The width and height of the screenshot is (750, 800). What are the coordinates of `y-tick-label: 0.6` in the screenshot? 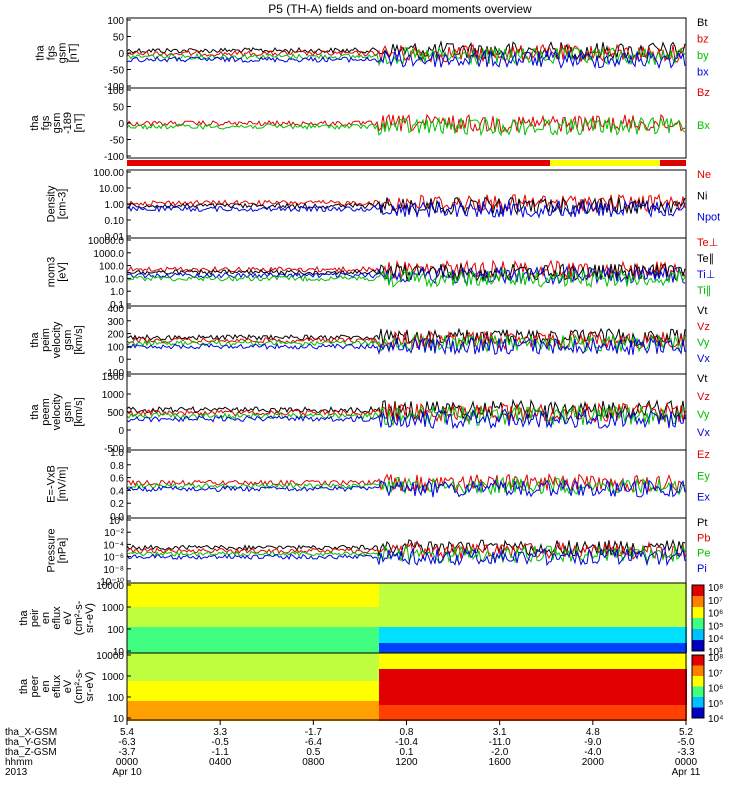 It's located at (117, 479).